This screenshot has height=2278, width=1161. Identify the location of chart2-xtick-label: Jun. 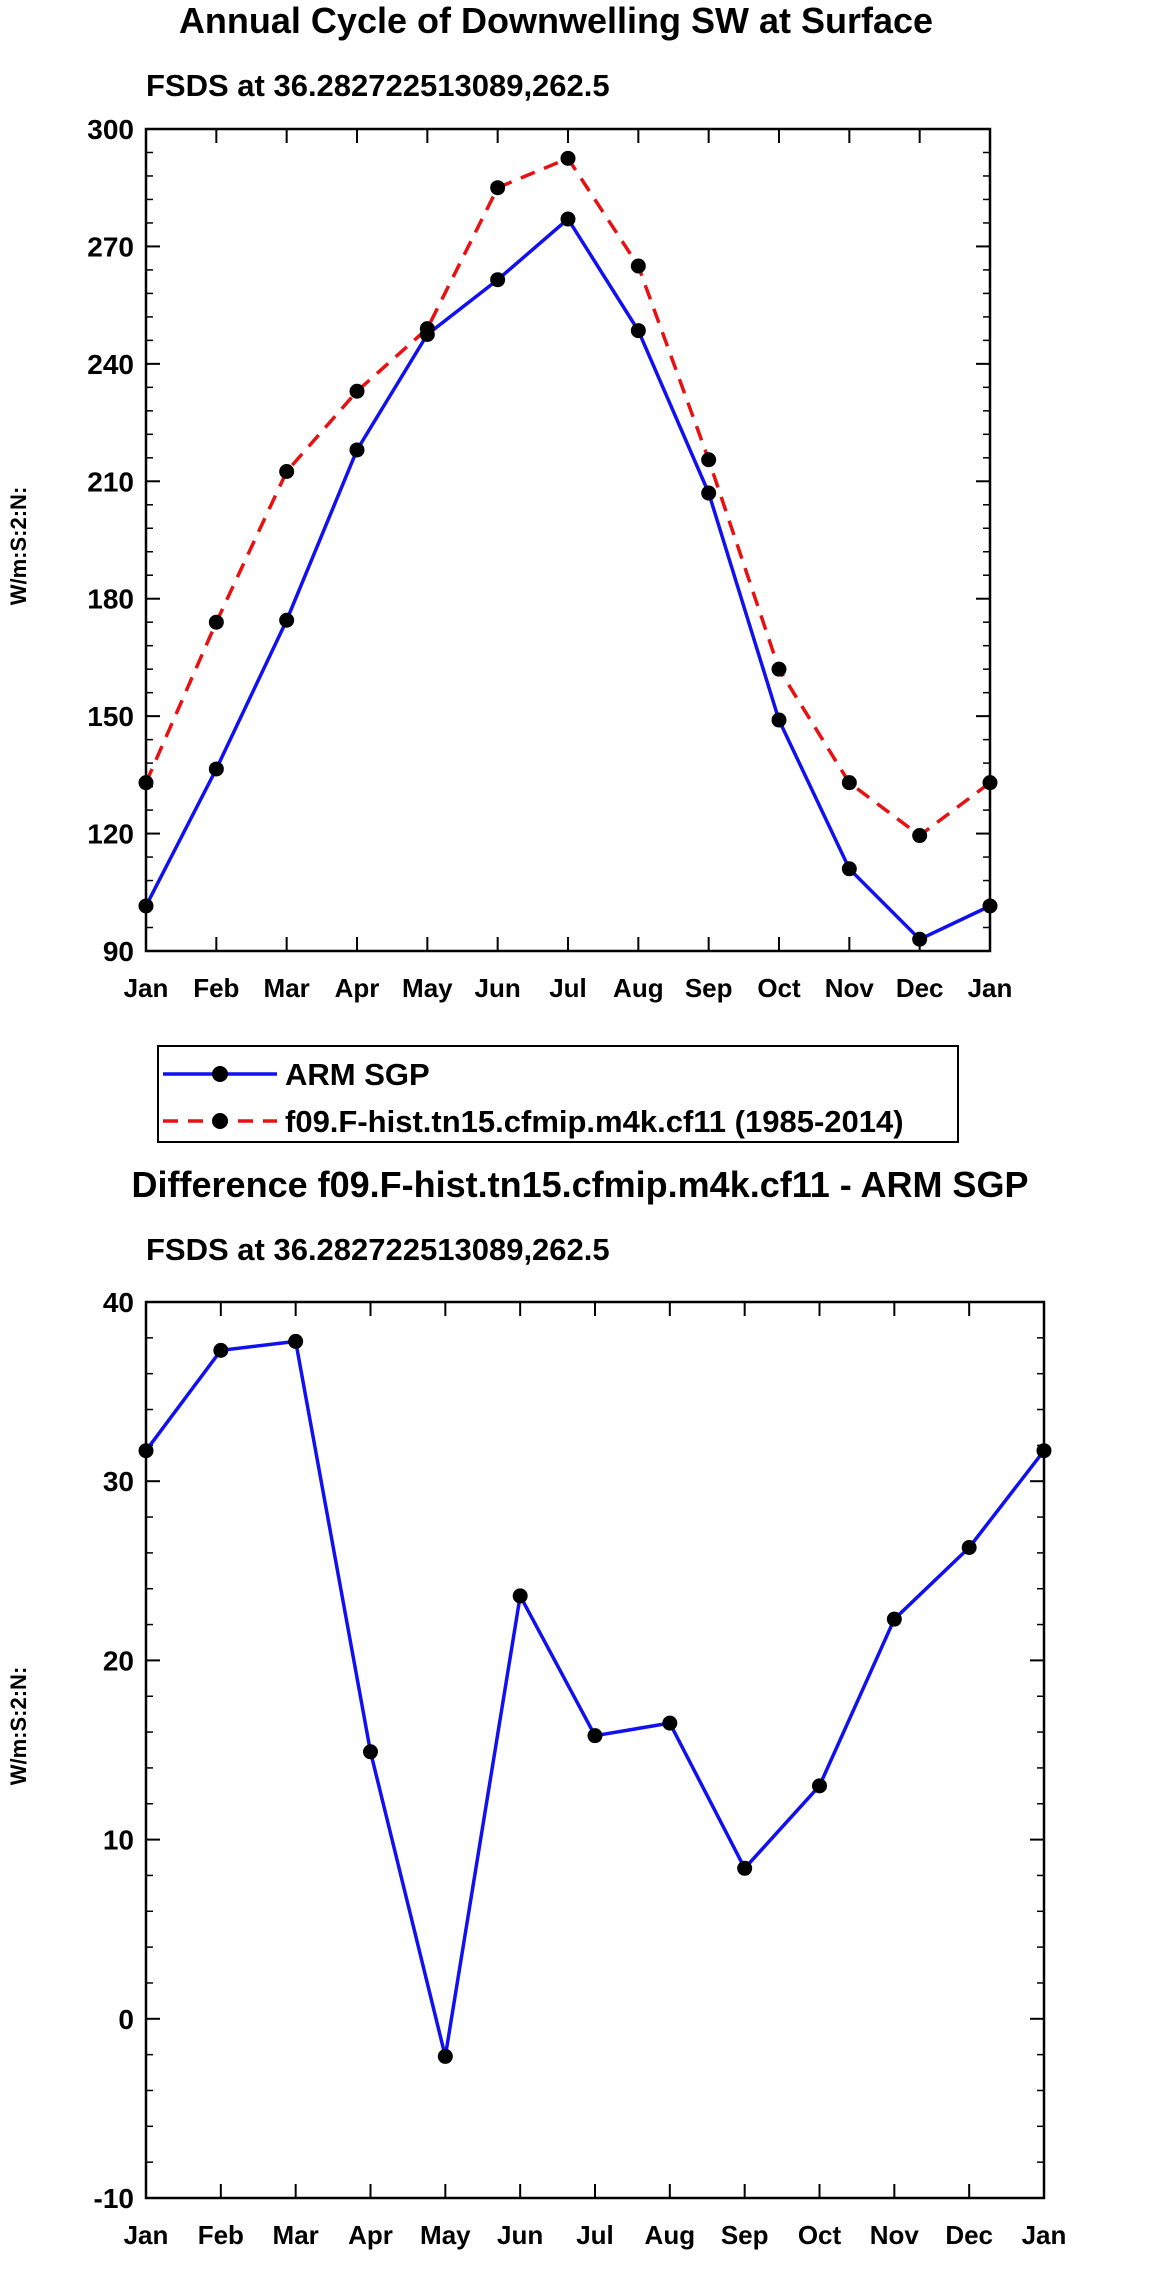
(520, 2235).